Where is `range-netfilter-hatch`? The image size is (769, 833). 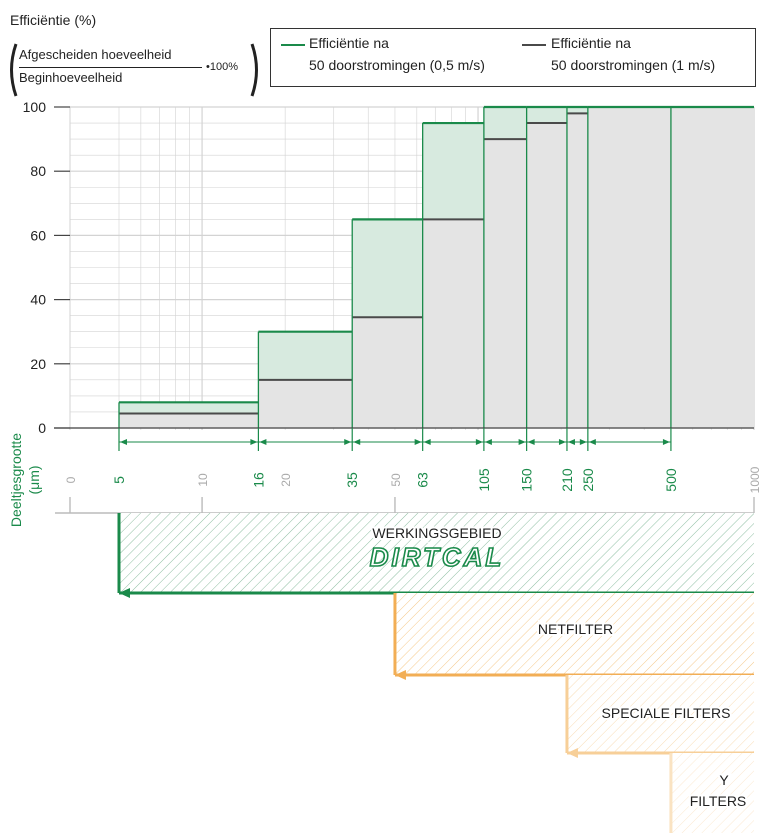
range-netfilter-hatch is located at coordinates (574, 634).